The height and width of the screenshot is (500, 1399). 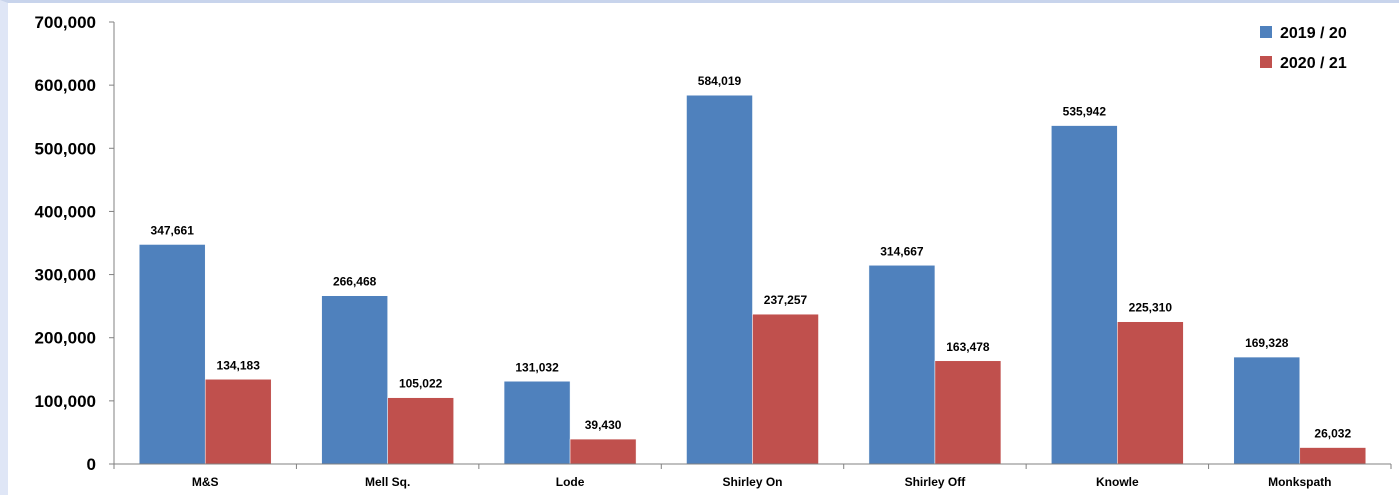 What do you see at coordinates (65, 275) in the screenshot?
I see `y-tick-label: 300,000` at bounding box center [65, 275].